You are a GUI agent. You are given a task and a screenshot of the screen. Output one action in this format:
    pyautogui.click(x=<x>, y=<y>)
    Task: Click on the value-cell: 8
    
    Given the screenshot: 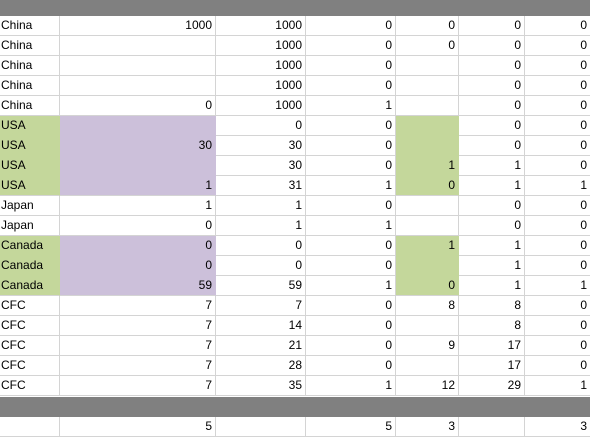 What is the action you would take?
    pyautogui.click(x=492, y=326)
    